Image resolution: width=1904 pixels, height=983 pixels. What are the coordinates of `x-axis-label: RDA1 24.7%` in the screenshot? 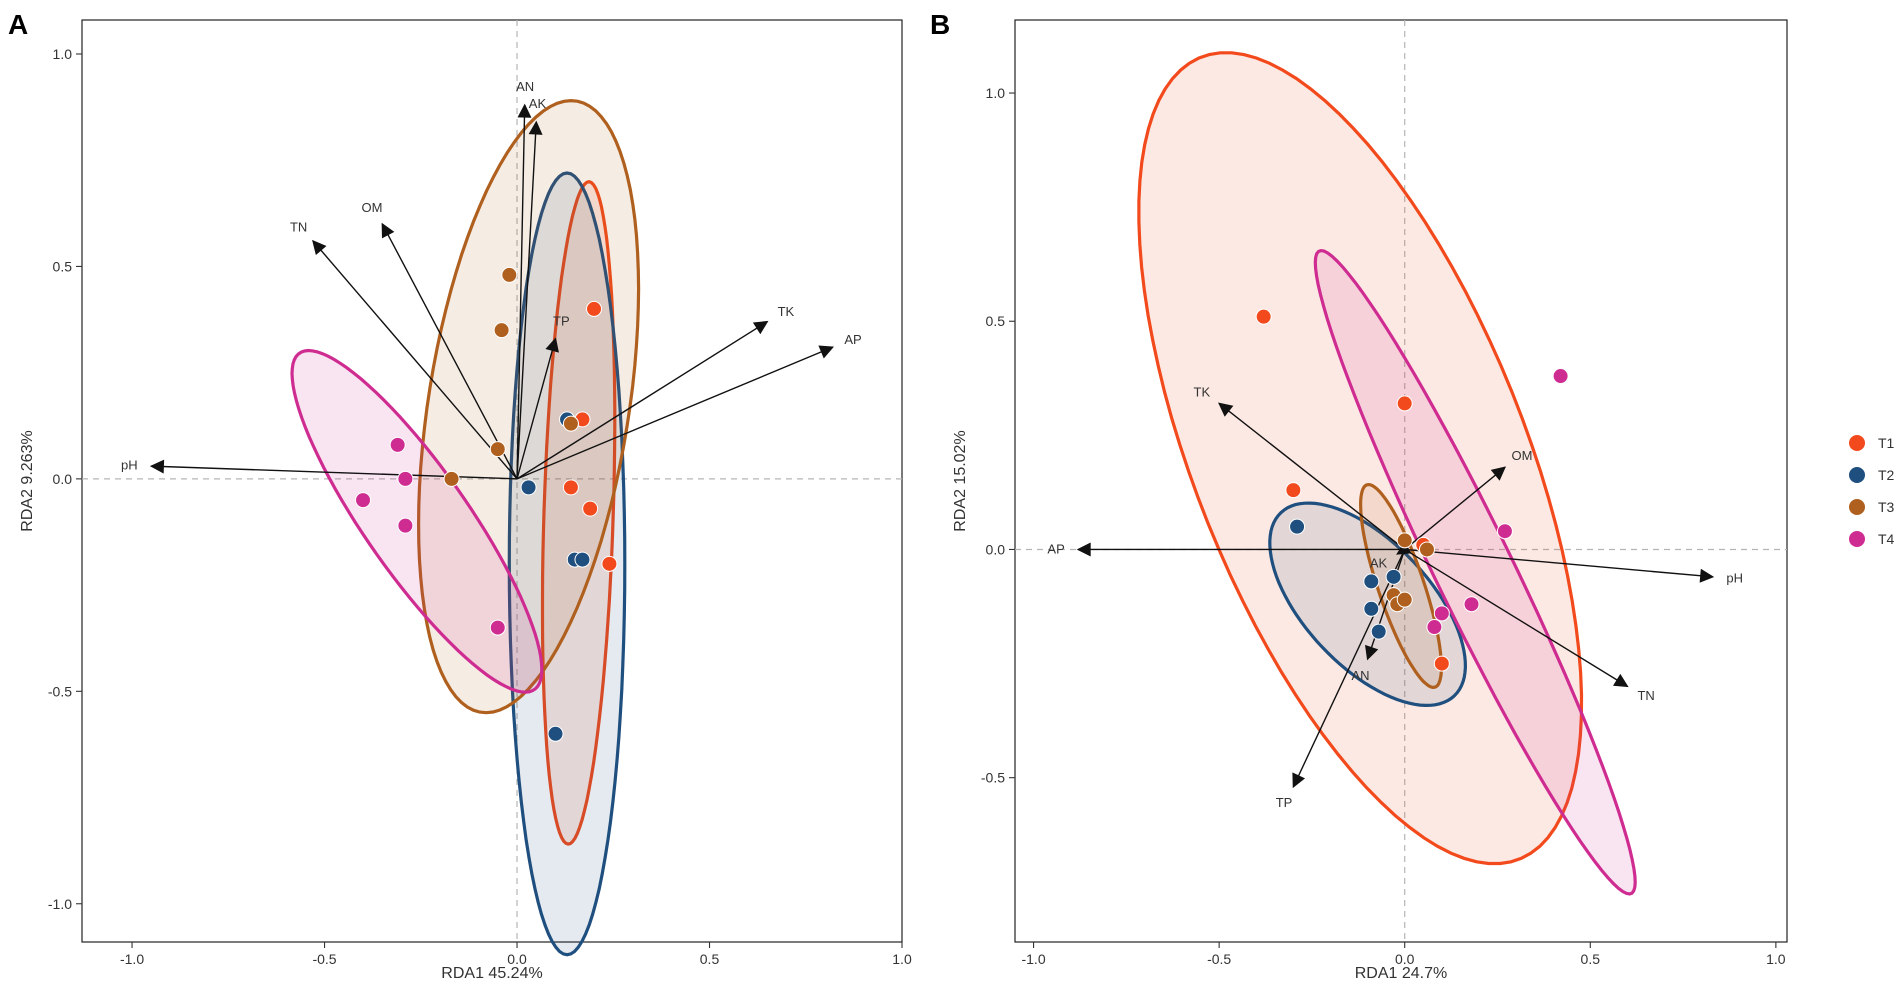 It's located at (1401, 973).